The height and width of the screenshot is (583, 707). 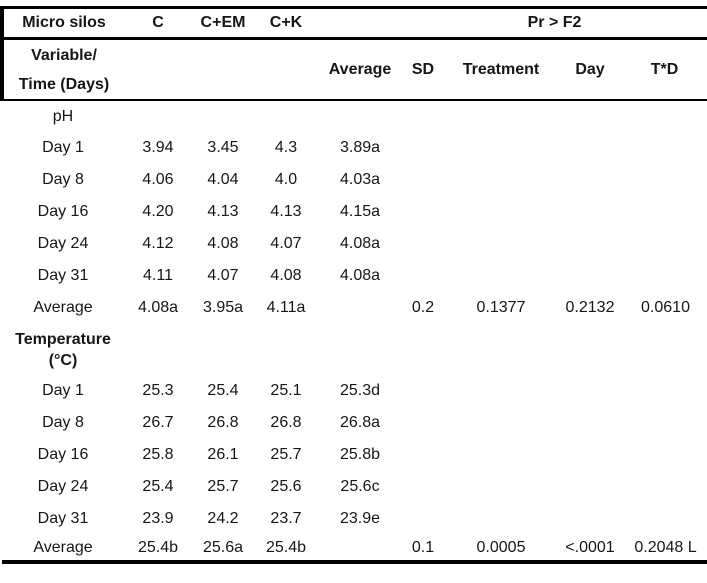 I want to click on table-row: Day 16 4.20 4.13 4.13 4.15a, so click(x=354, y=212).